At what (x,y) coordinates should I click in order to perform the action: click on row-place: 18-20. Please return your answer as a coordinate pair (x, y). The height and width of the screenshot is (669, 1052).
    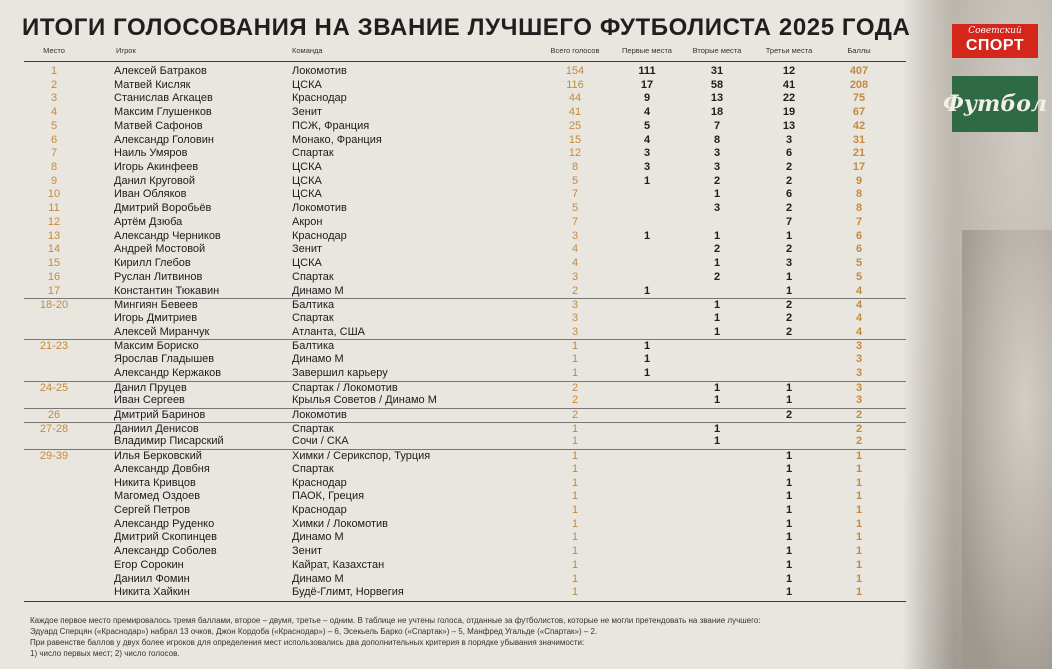
    Looking at the image, I should click on (54, 305).